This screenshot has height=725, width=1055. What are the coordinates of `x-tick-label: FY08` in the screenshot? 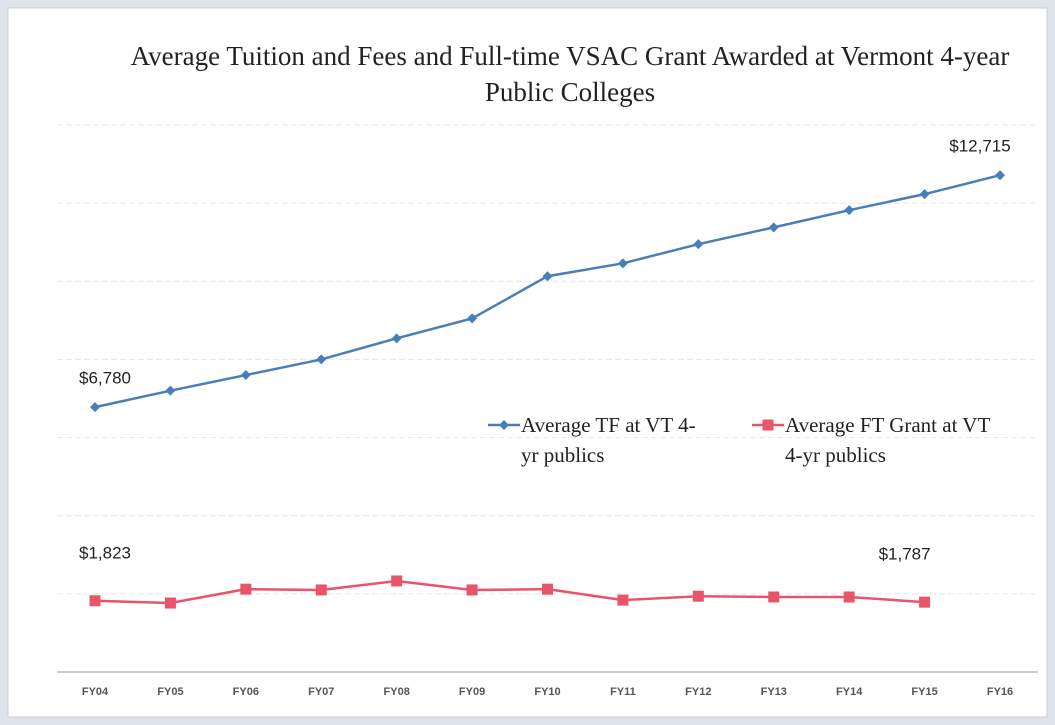 It's located at (397, 692).